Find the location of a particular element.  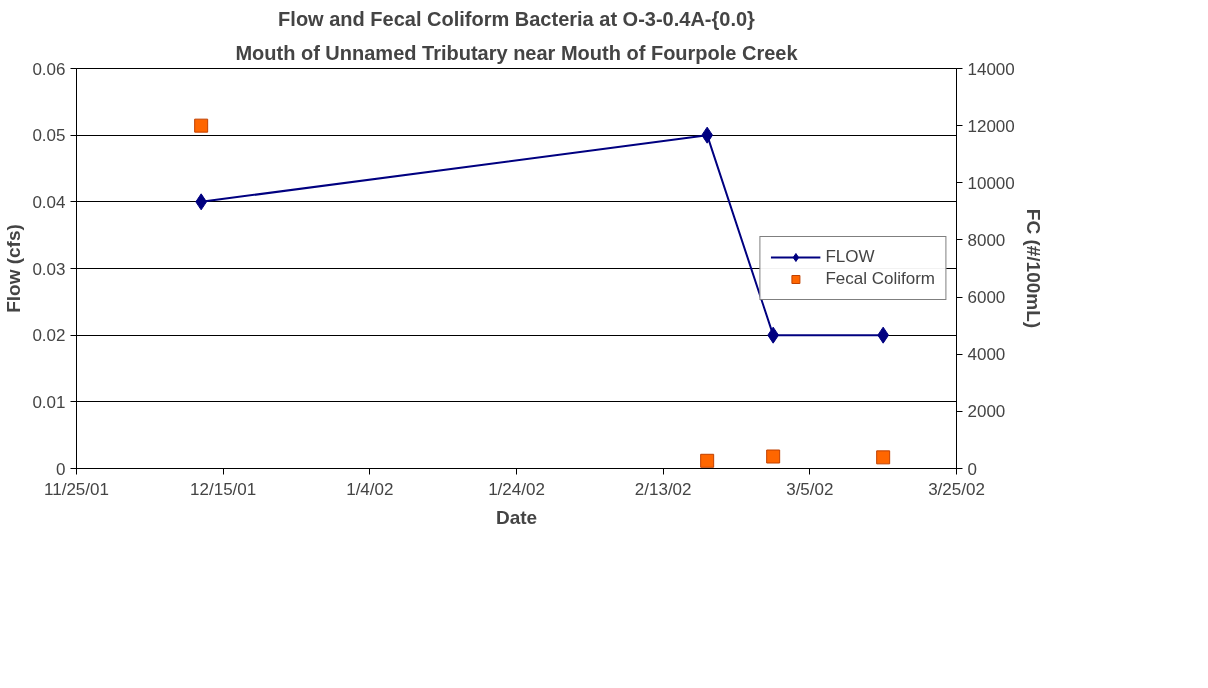

y-tick-label: 0.05 is located at coordinates (49, 136).